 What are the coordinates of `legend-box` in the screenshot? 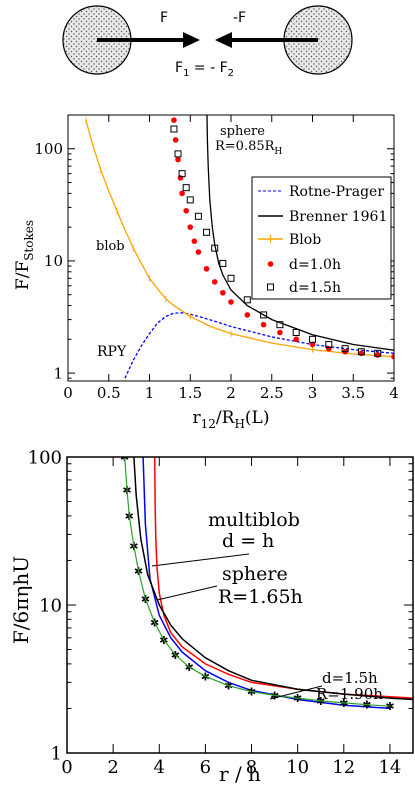 It's located at (321, 238).